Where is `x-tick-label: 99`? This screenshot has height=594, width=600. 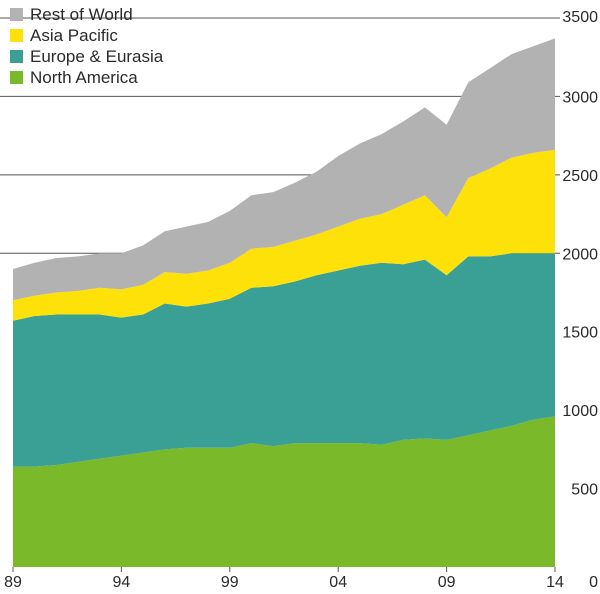
x-tick-label: 99 is located at coordinates (230, 582).